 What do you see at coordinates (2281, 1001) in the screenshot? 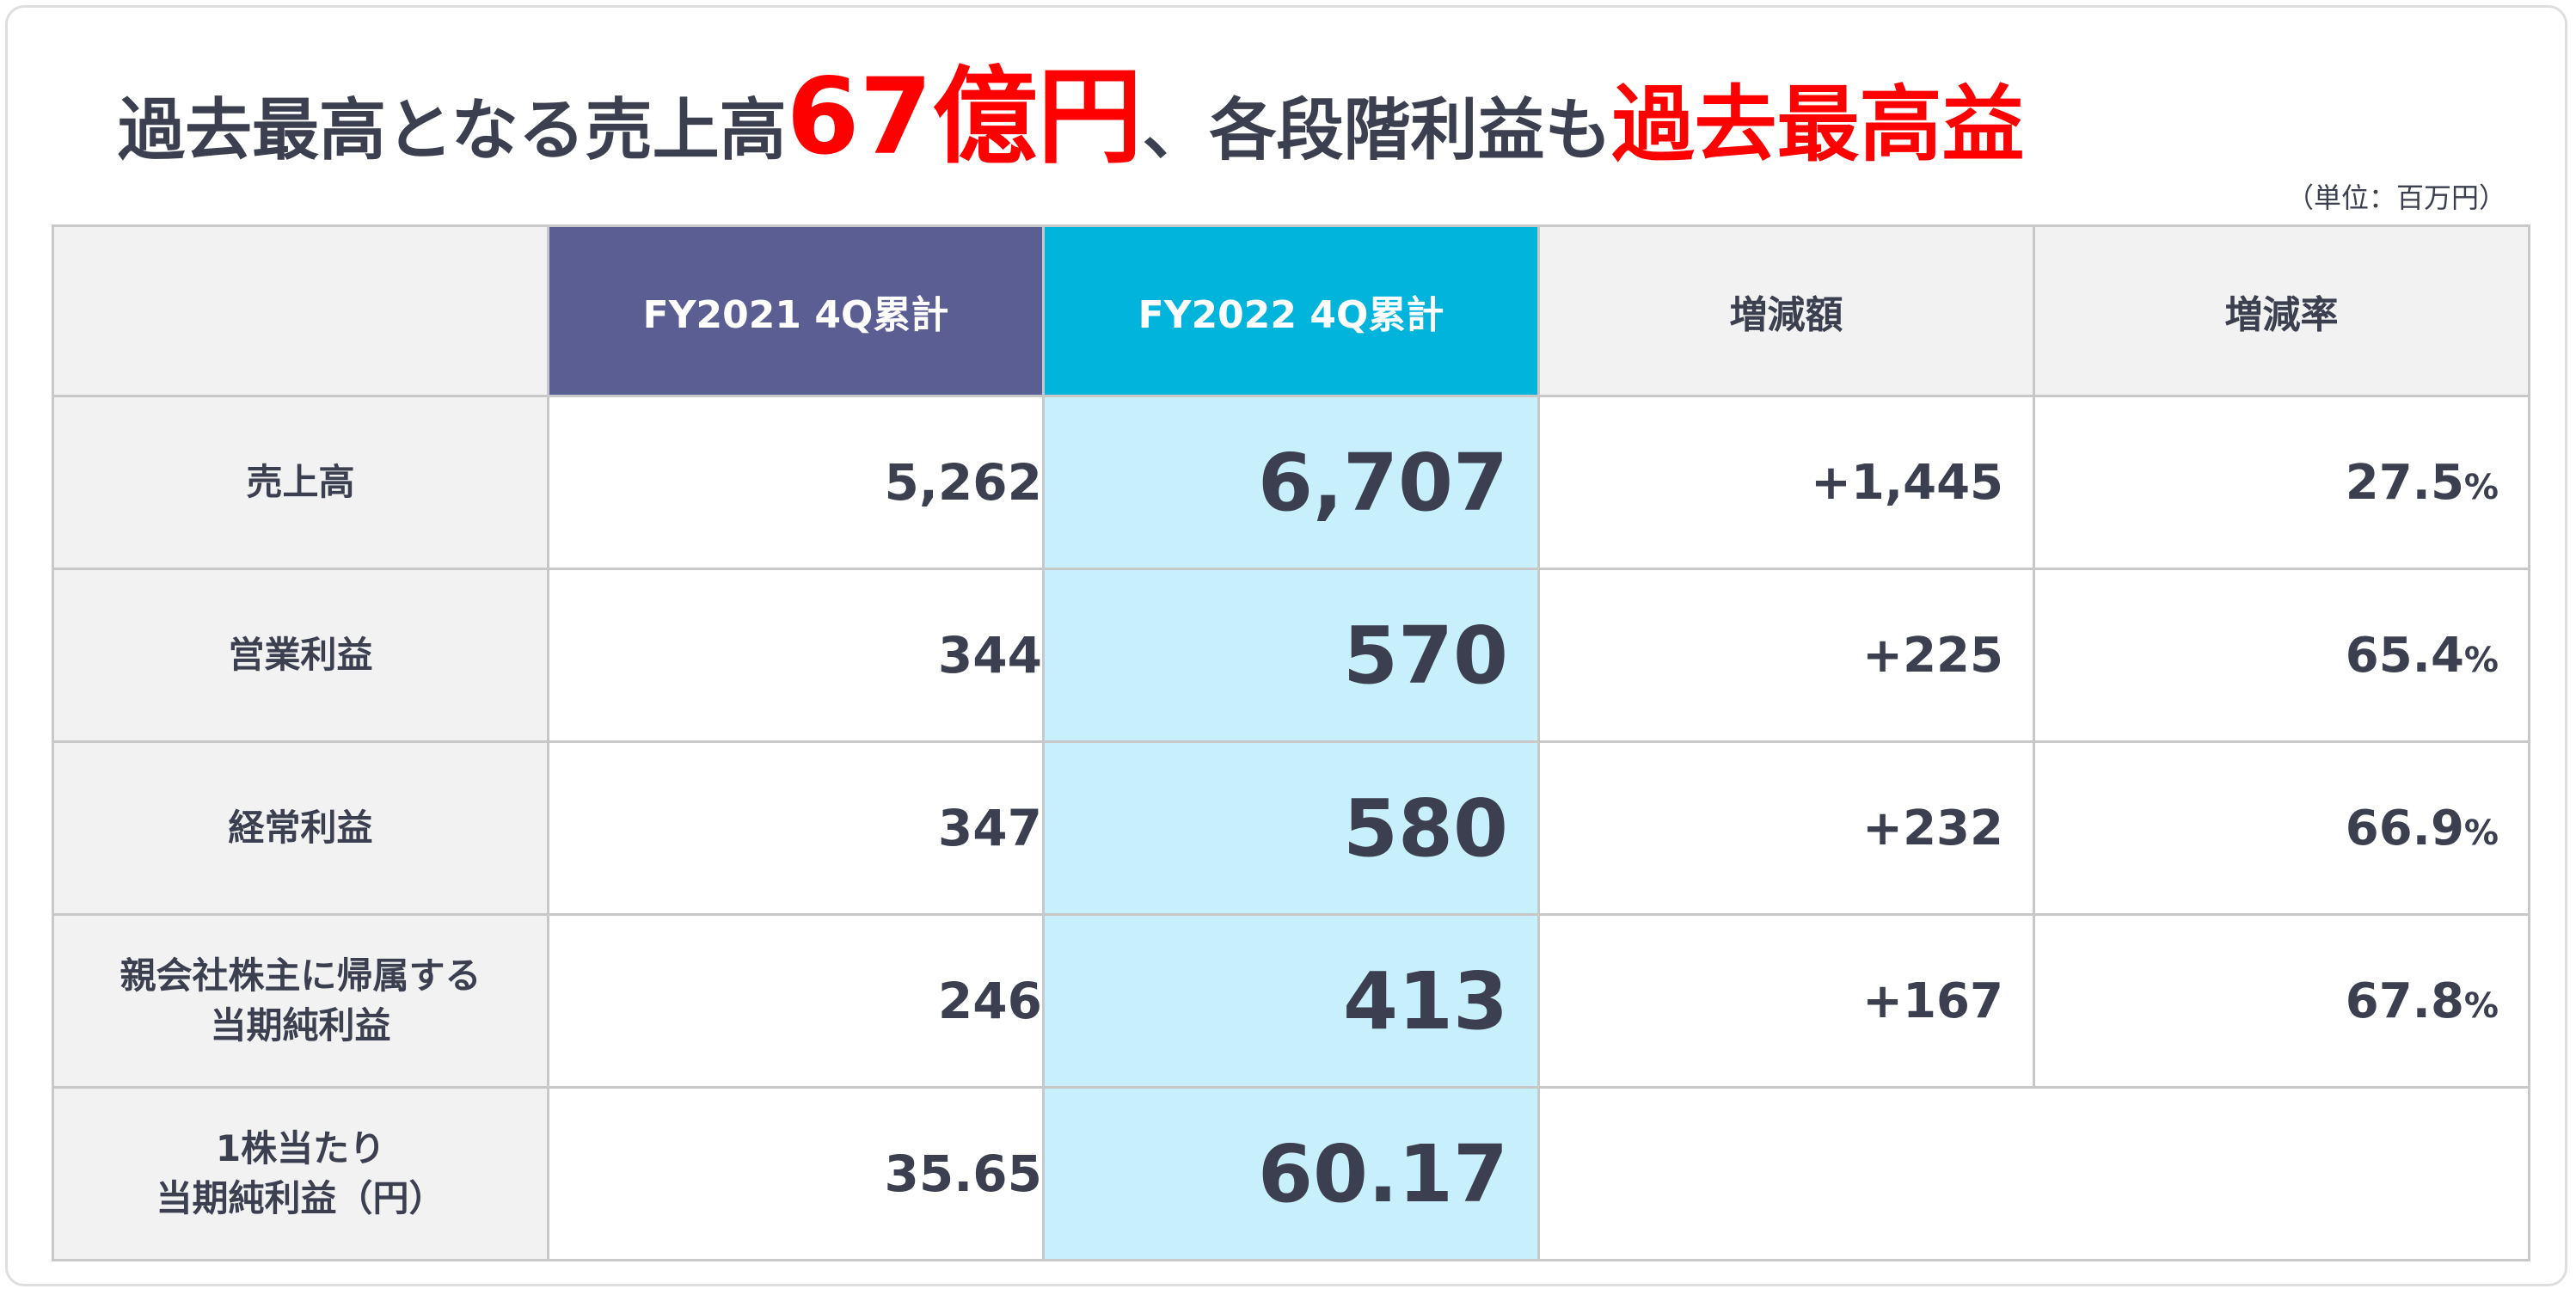
I see `rate-value: 67.8%` at bounding box center [2281, 1001].